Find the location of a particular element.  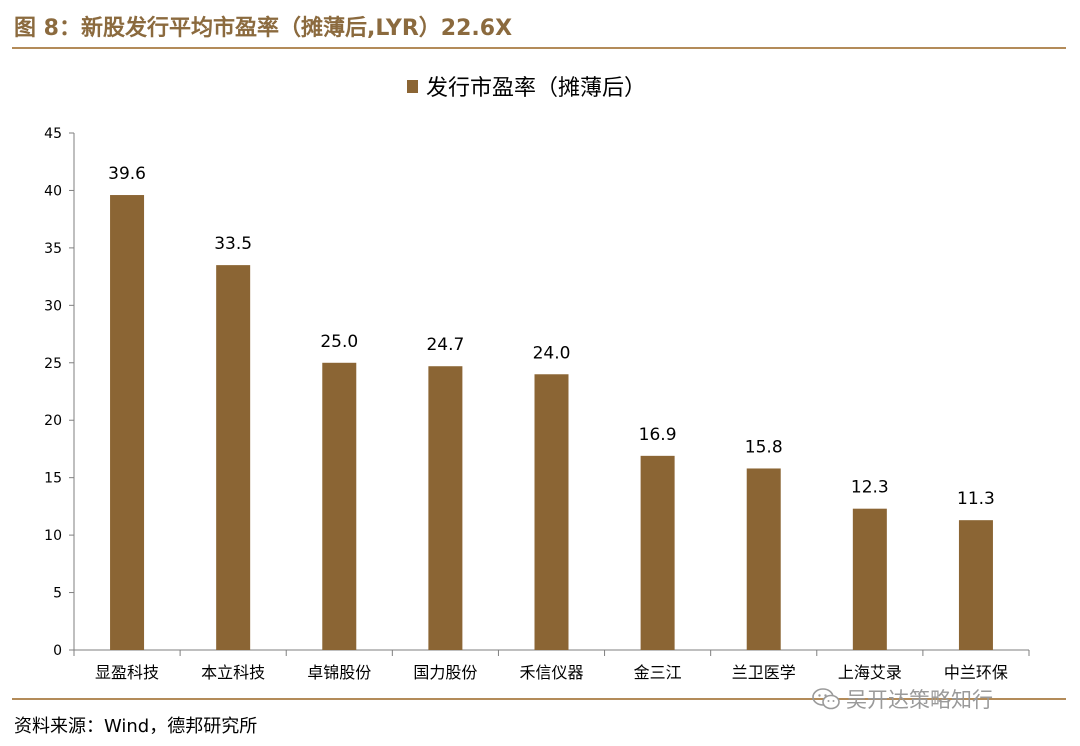

y-tick-label: 40 is located at coordinates (53, 191).